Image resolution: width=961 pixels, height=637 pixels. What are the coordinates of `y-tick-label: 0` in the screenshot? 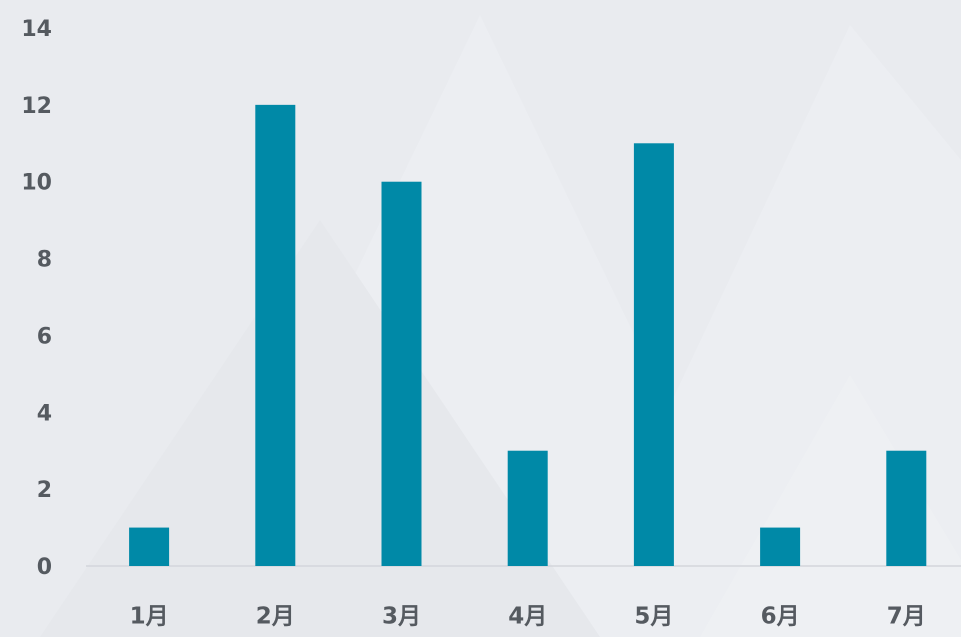 It's located at (44, 567).